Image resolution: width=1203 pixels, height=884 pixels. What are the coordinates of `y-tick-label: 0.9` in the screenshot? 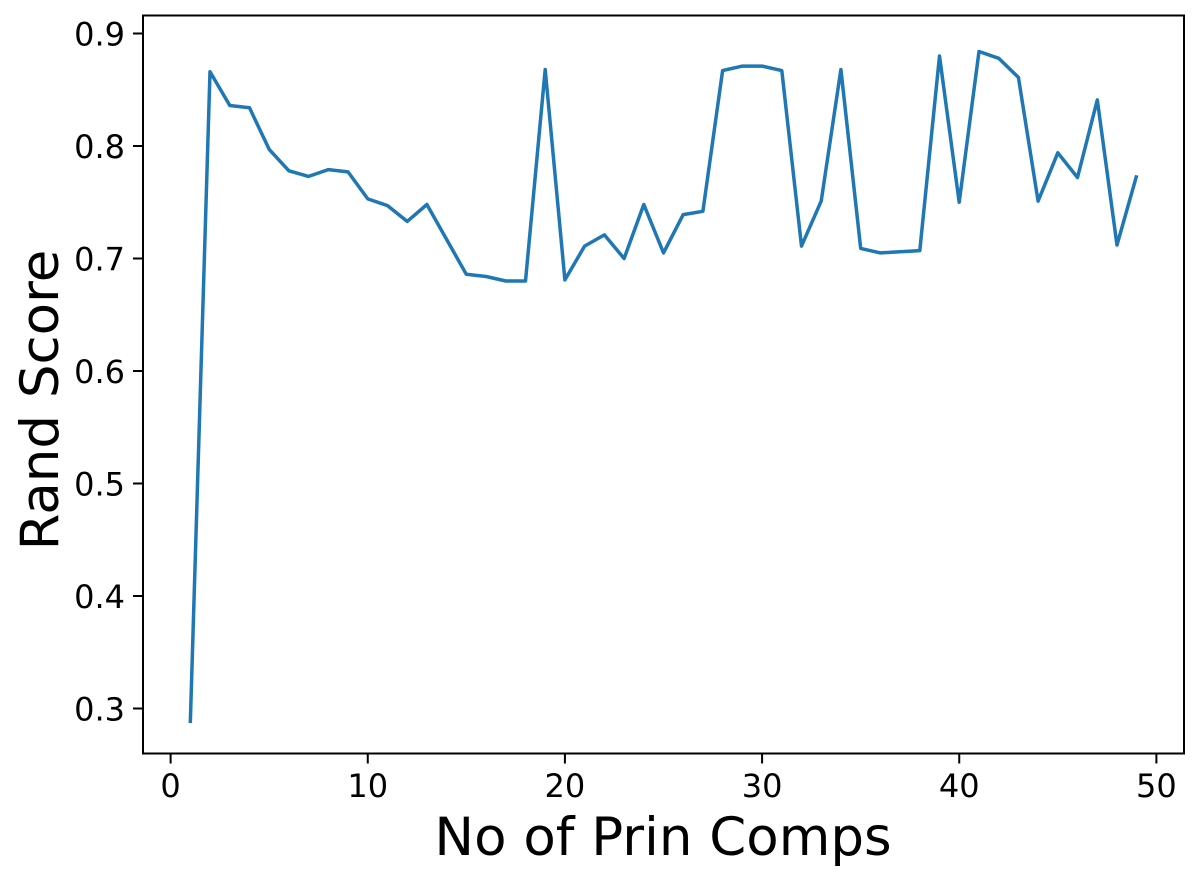 It's located at (99, 35).